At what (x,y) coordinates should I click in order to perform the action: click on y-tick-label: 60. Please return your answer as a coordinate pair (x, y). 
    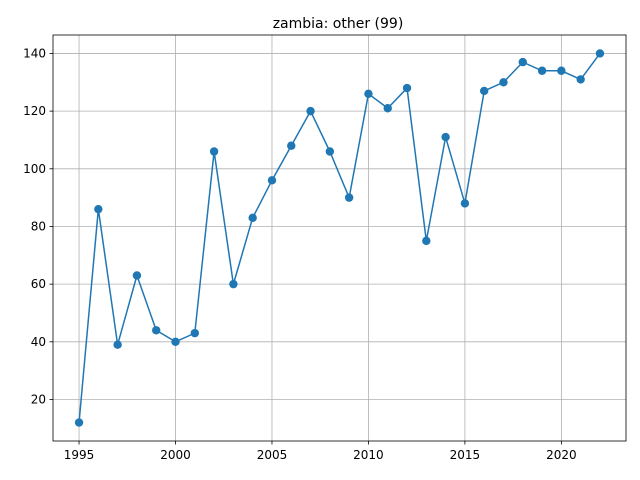
    Looking at the image, I should click on (38, 284).